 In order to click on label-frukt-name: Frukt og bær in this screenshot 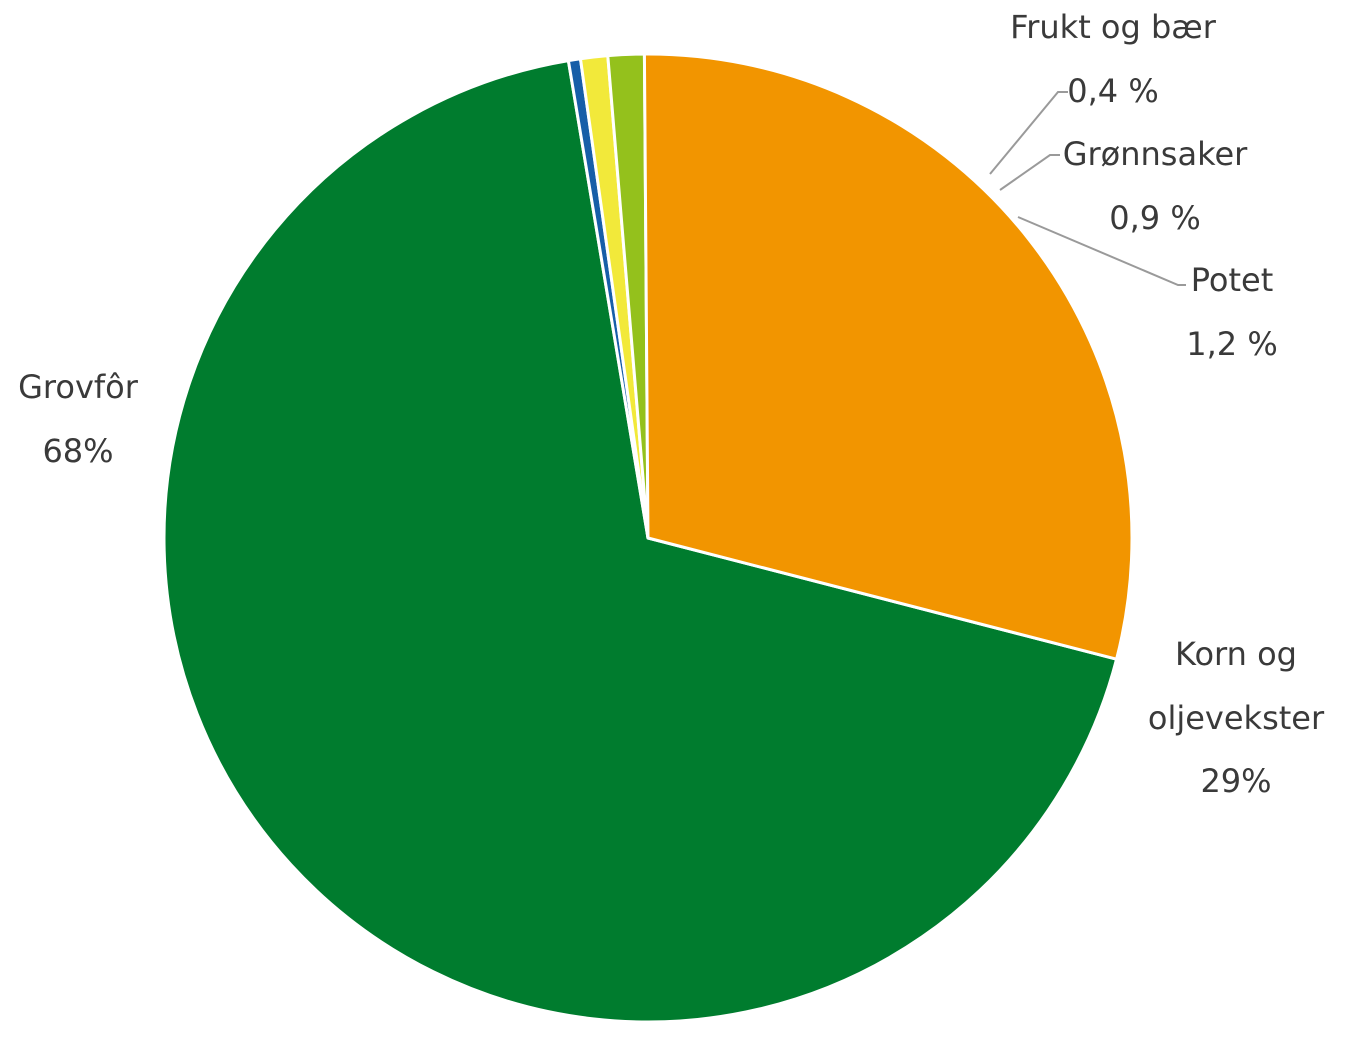, I will do `click(1113, 27)`.